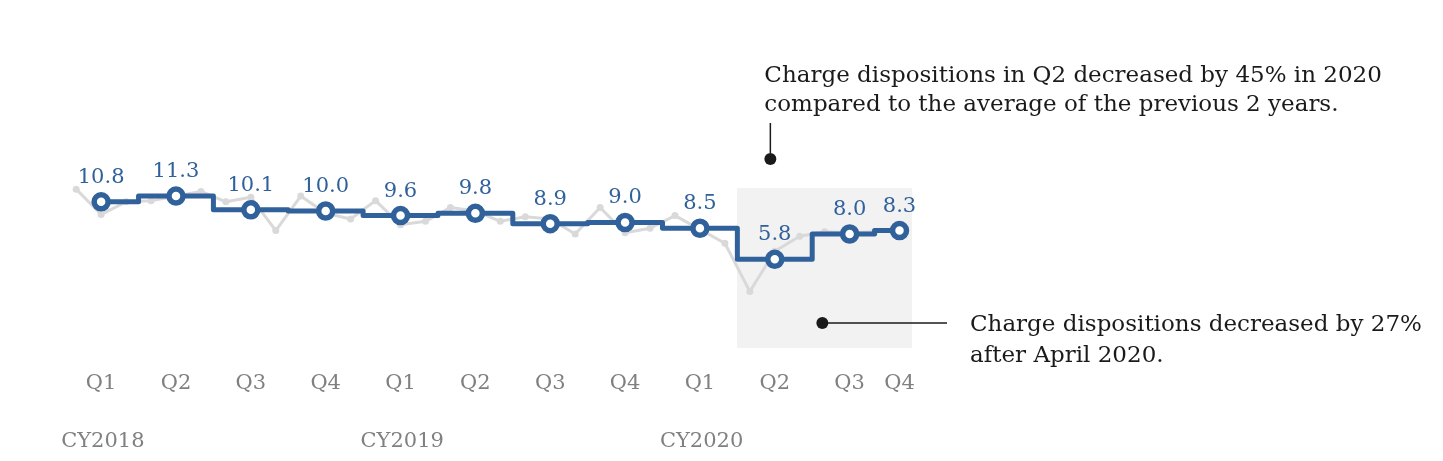 This screenshot has height=461, width=1443. I want to click on data-label: 8.9, so click(550, 197).